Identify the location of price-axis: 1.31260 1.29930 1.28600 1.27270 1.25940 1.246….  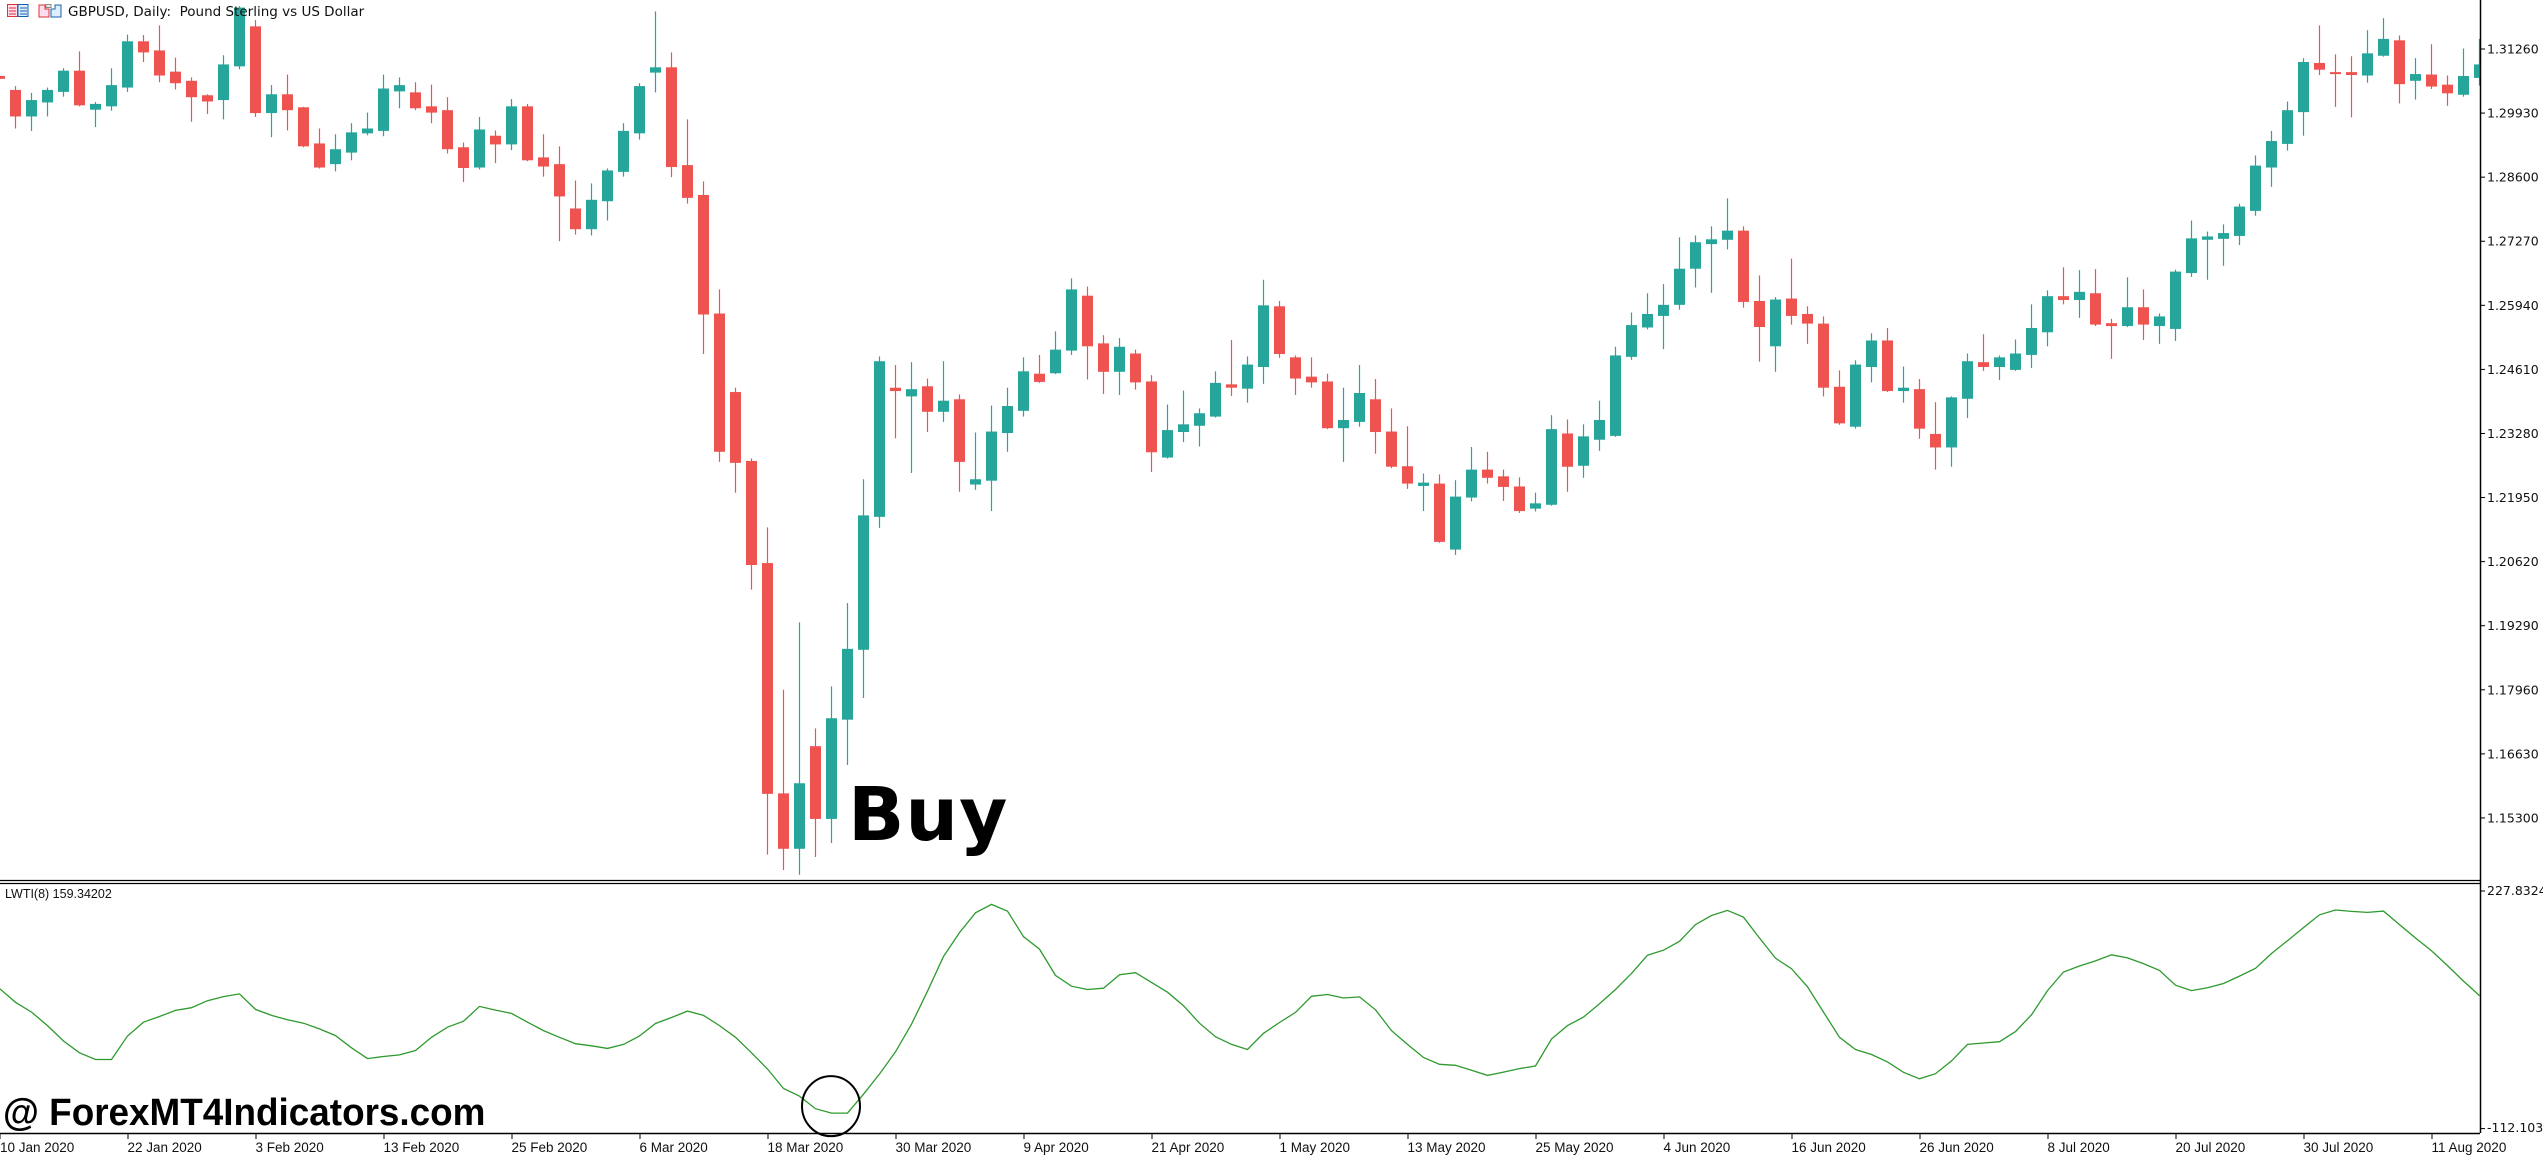
(2509, 434).